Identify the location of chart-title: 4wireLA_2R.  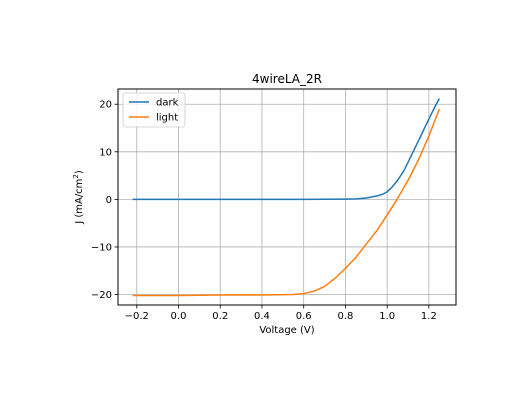
(287, 79).